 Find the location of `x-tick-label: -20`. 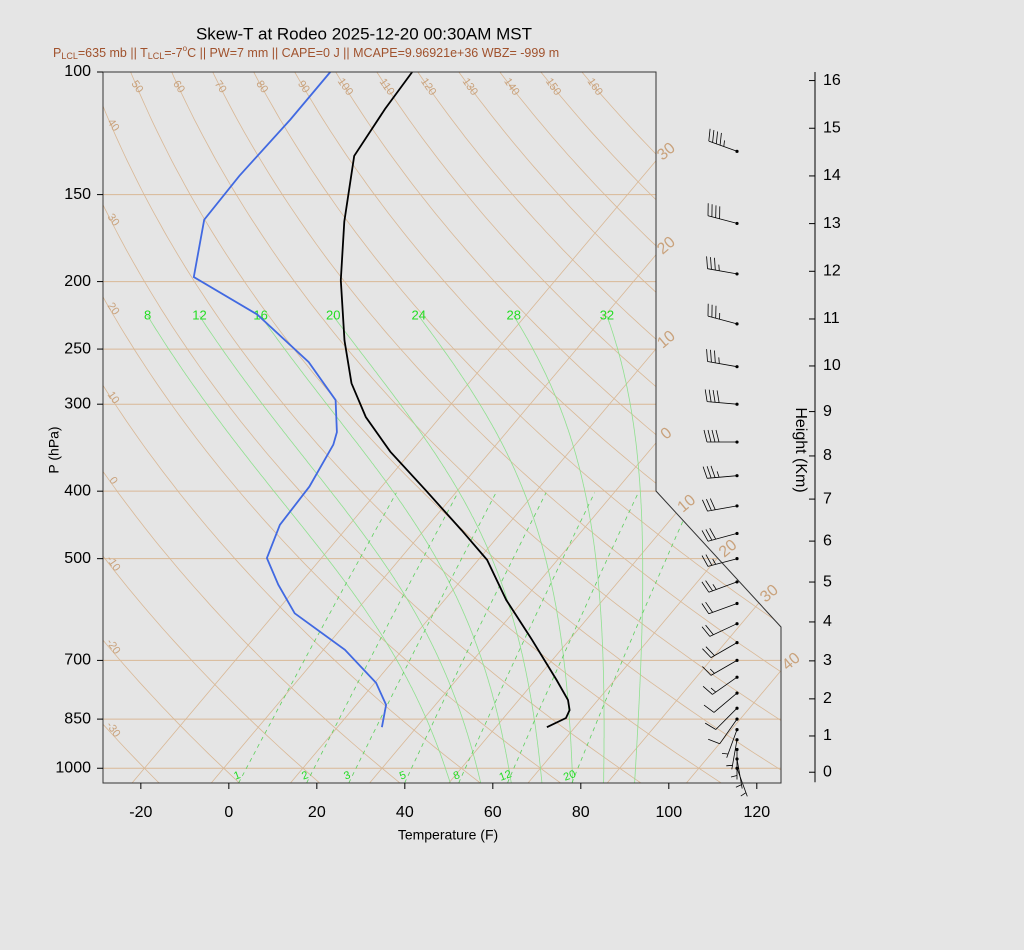

x-tick-label: -20 is located at coordinates (140, 812).